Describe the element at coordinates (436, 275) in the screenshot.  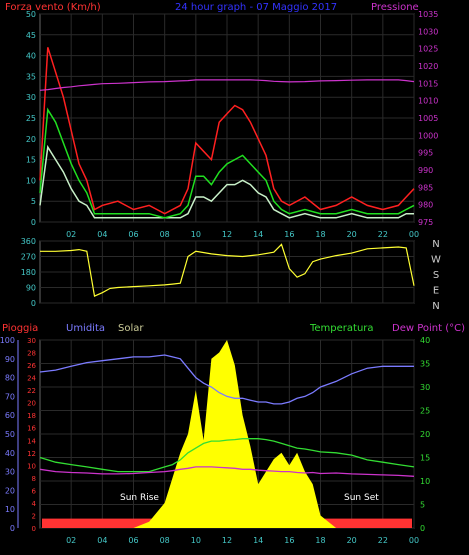
I see `compass-label: S` at that location.